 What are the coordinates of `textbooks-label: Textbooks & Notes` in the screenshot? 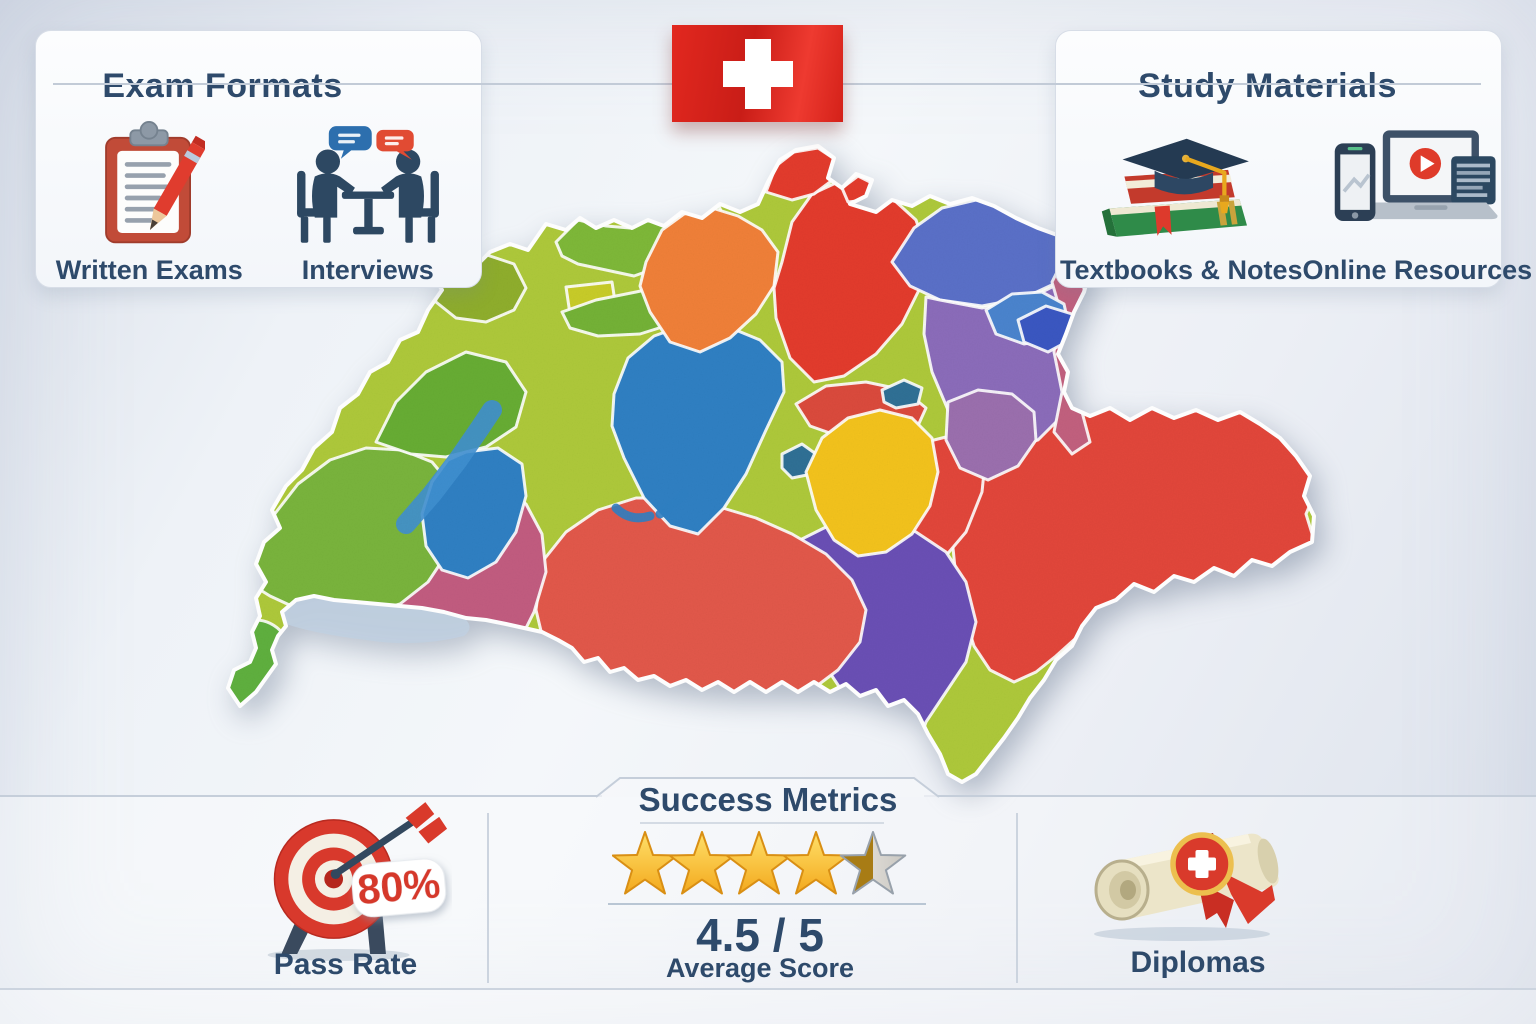 It's located at (1181, 270).